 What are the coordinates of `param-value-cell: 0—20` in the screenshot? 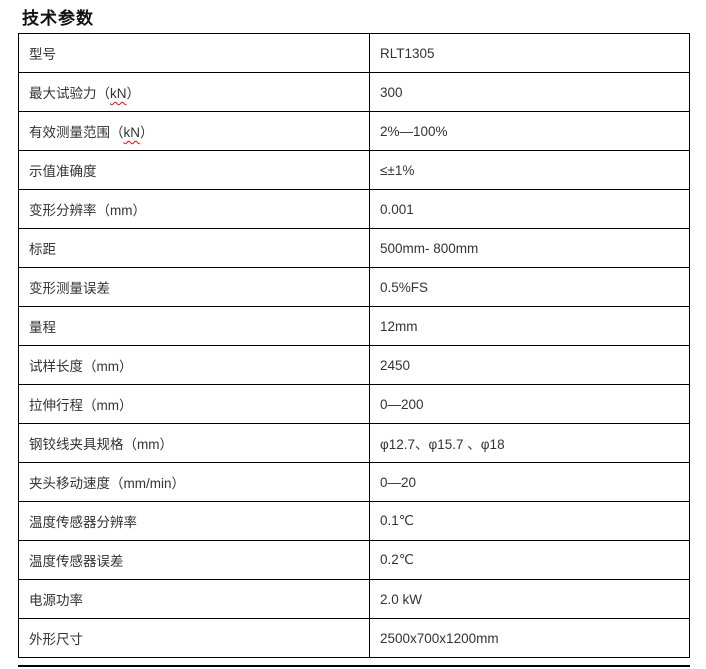 It's located at (529, 482).